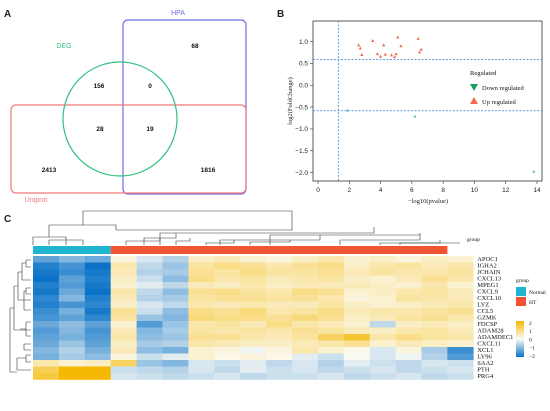 Image resolution: width=550 pixels, height=411 pixels. I want to click on group-legend-label-ht: HT, so click(533, 303).